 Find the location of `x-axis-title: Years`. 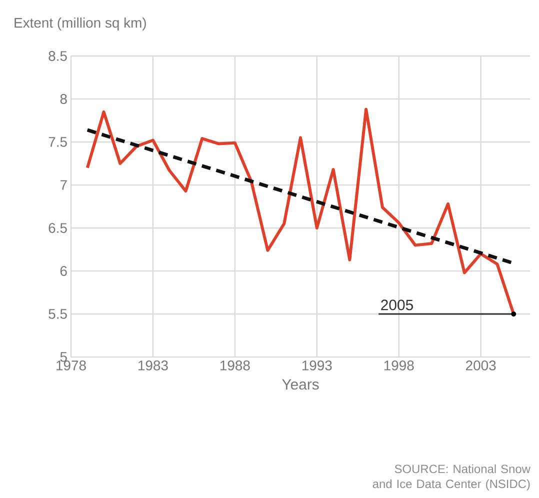

x-axis-title: Years is located at coordinates (300, 384).